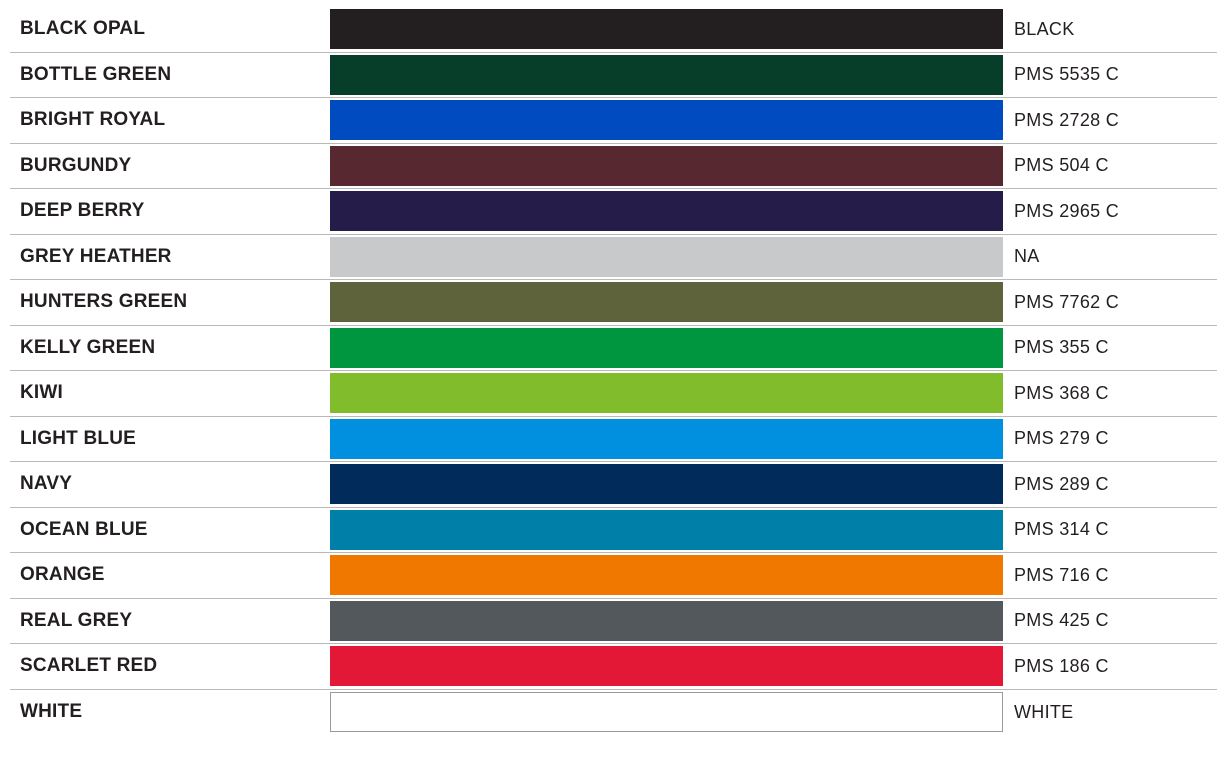 Image resolution: width=1217 pixels, height=762 pixels. What do you see at coordinates (76, 620) in the screenshot?
I see `color-name: REAL GREY` at bounding box center [76, 620].